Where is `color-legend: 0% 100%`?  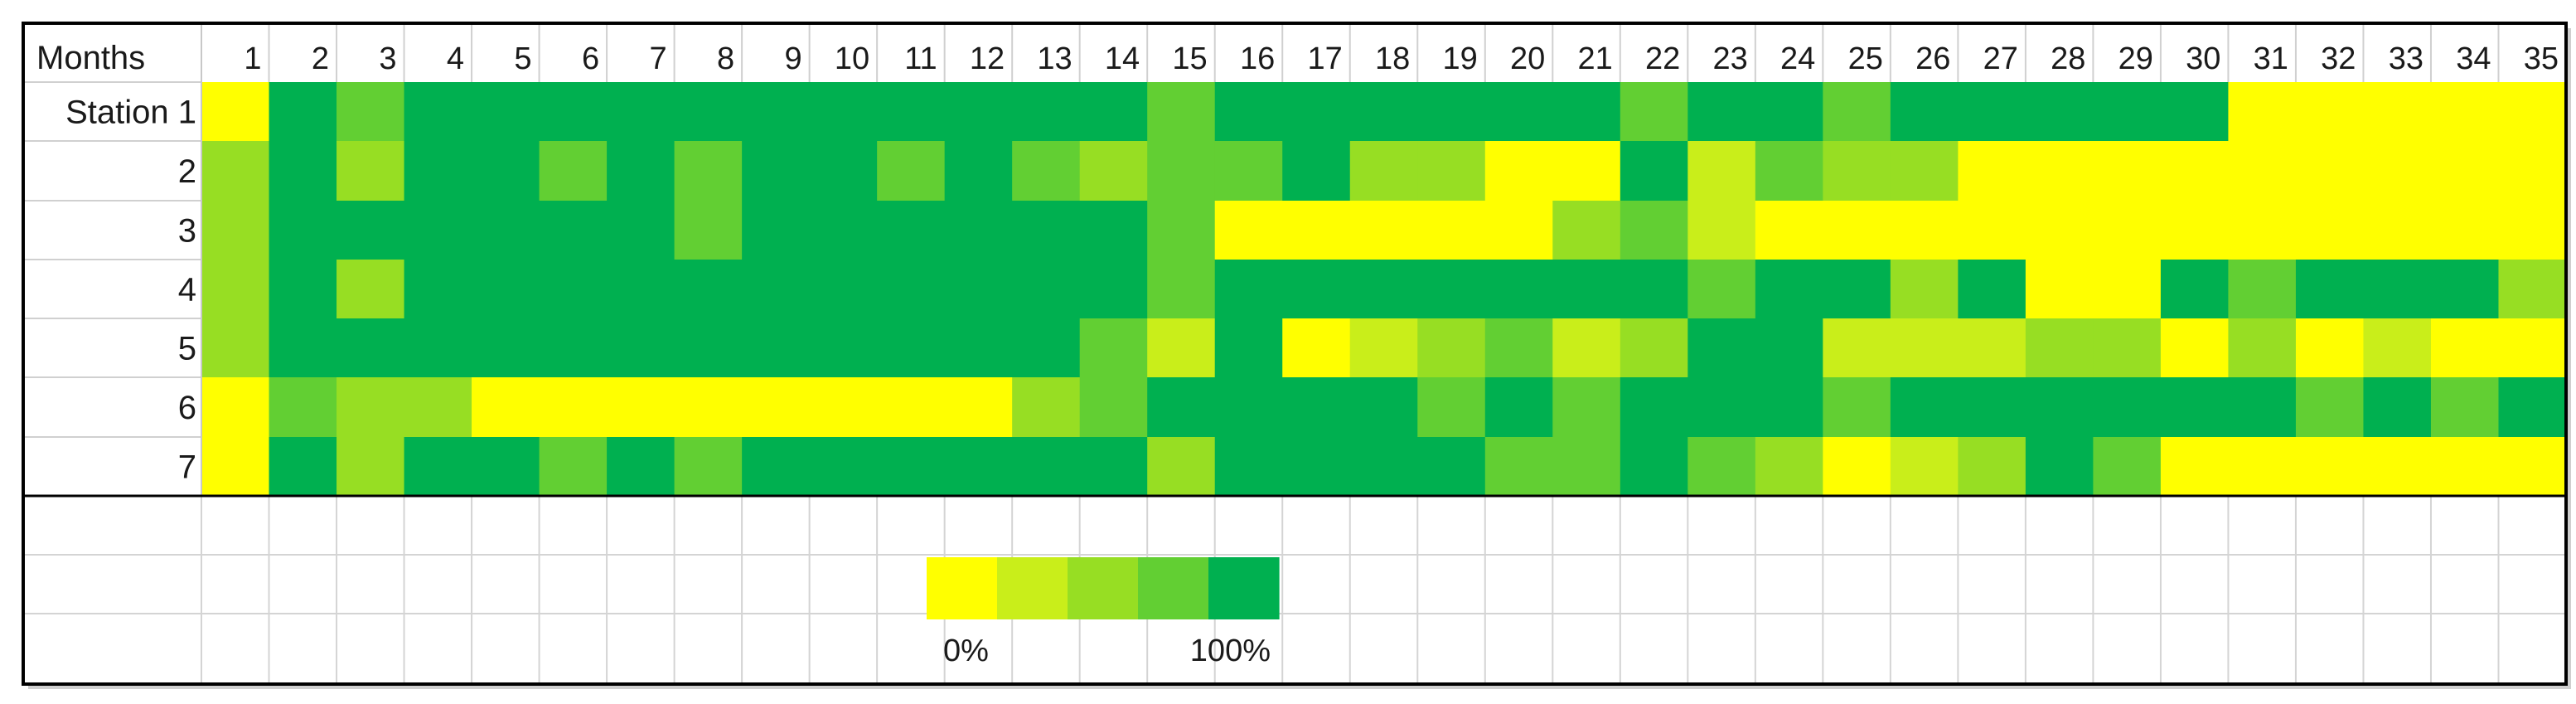
color-legend: 0% 100% is located at coordinates (1103, 612).